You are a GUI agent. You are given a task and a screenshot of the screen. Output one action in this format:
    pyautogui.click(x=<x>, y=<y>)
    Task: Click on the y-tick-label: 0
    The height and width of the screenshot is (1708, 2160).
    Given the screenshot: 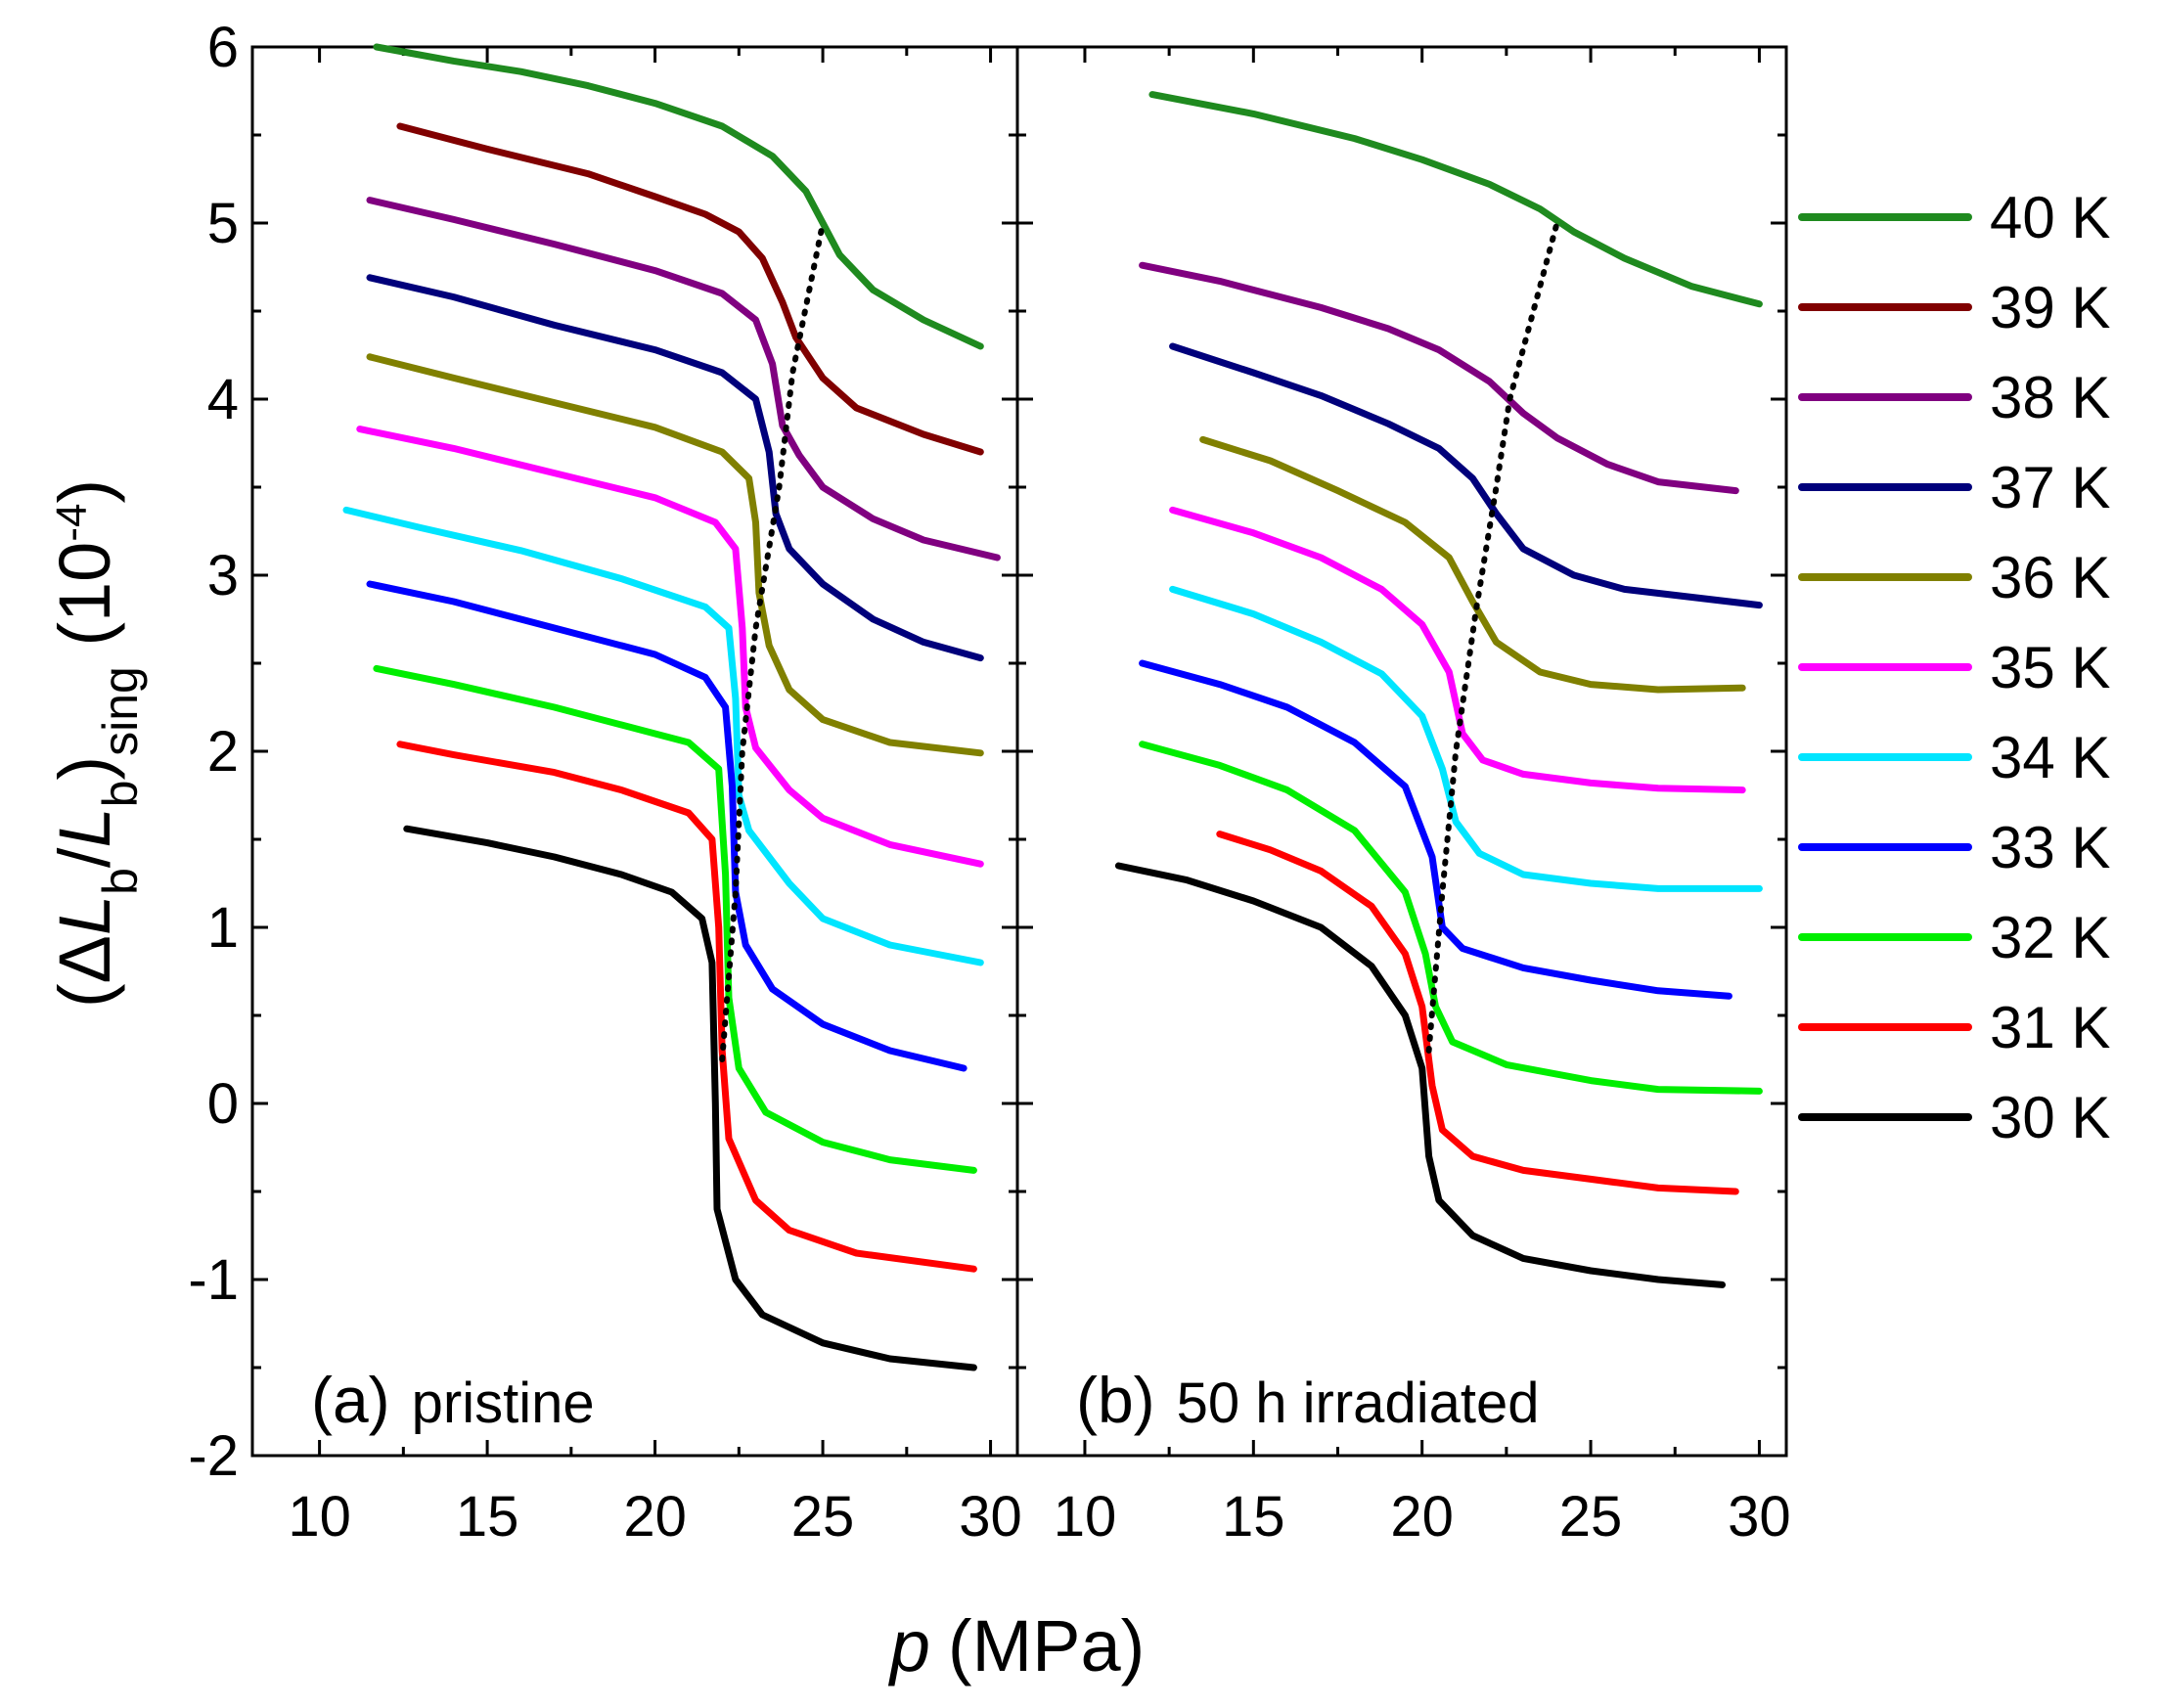 What is the action you would take?
    pyautogui.click(x=223, y=1104)
    